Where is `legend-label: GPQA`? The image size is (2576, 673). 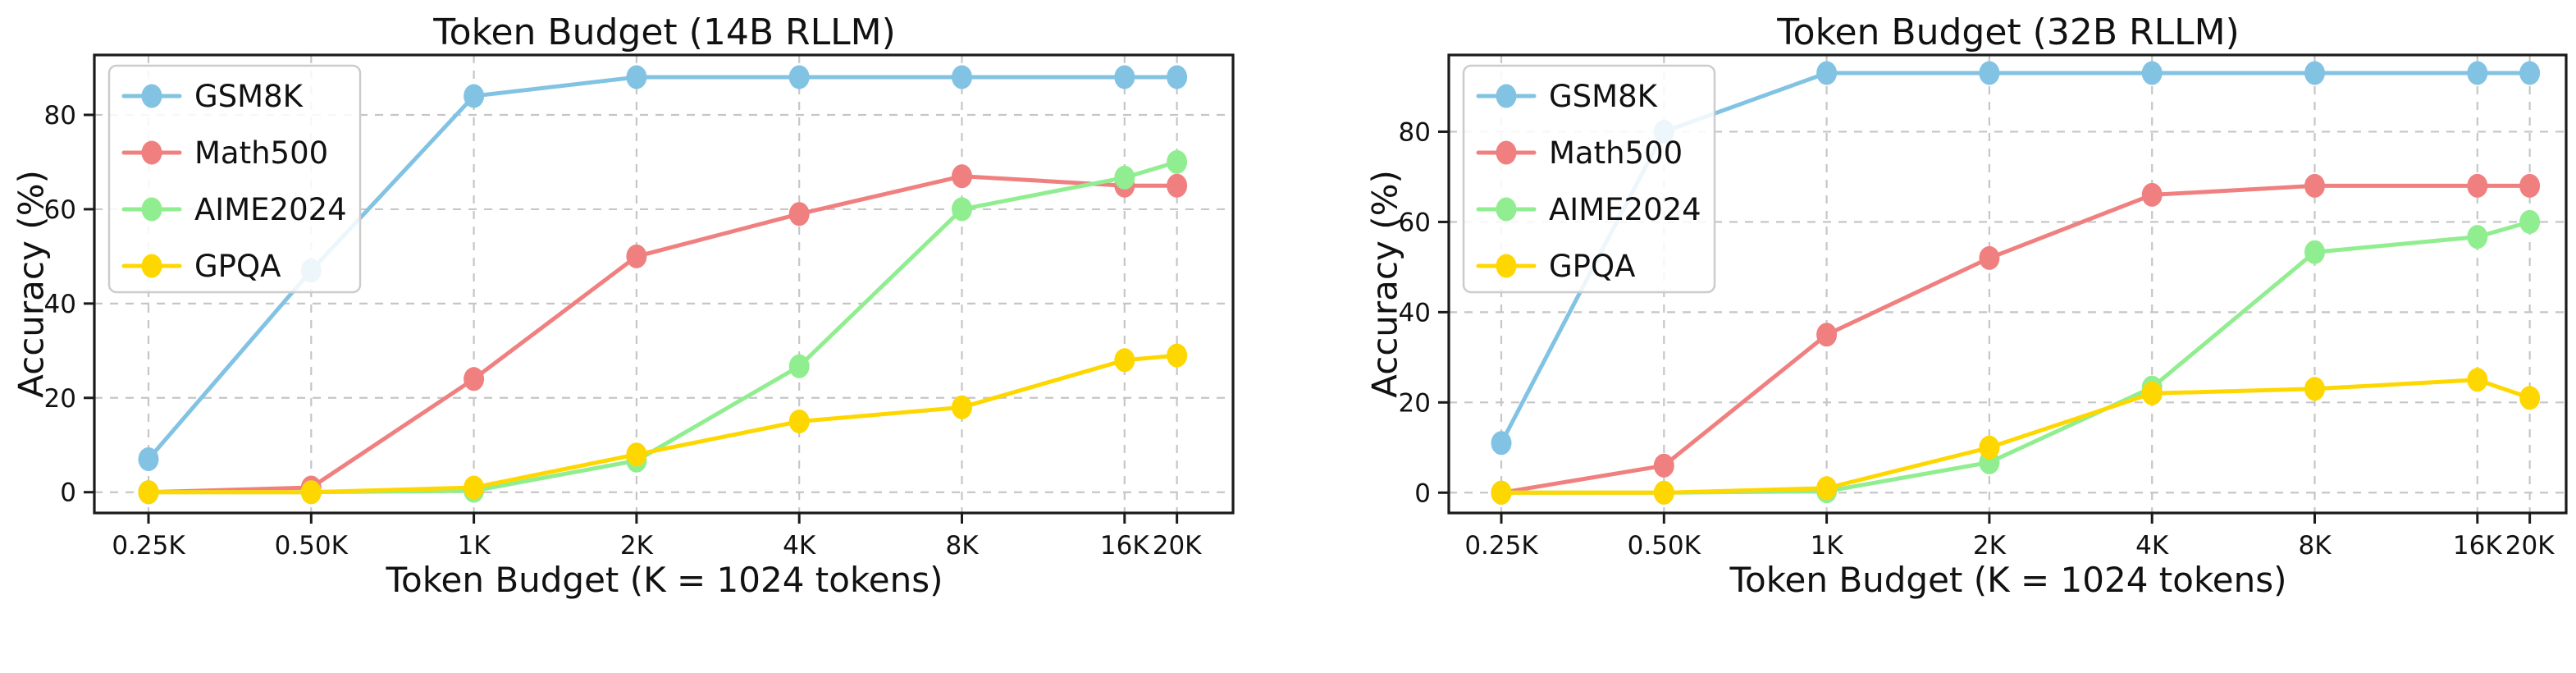 legend-label: GPQA is located at coordinates (238, 266).